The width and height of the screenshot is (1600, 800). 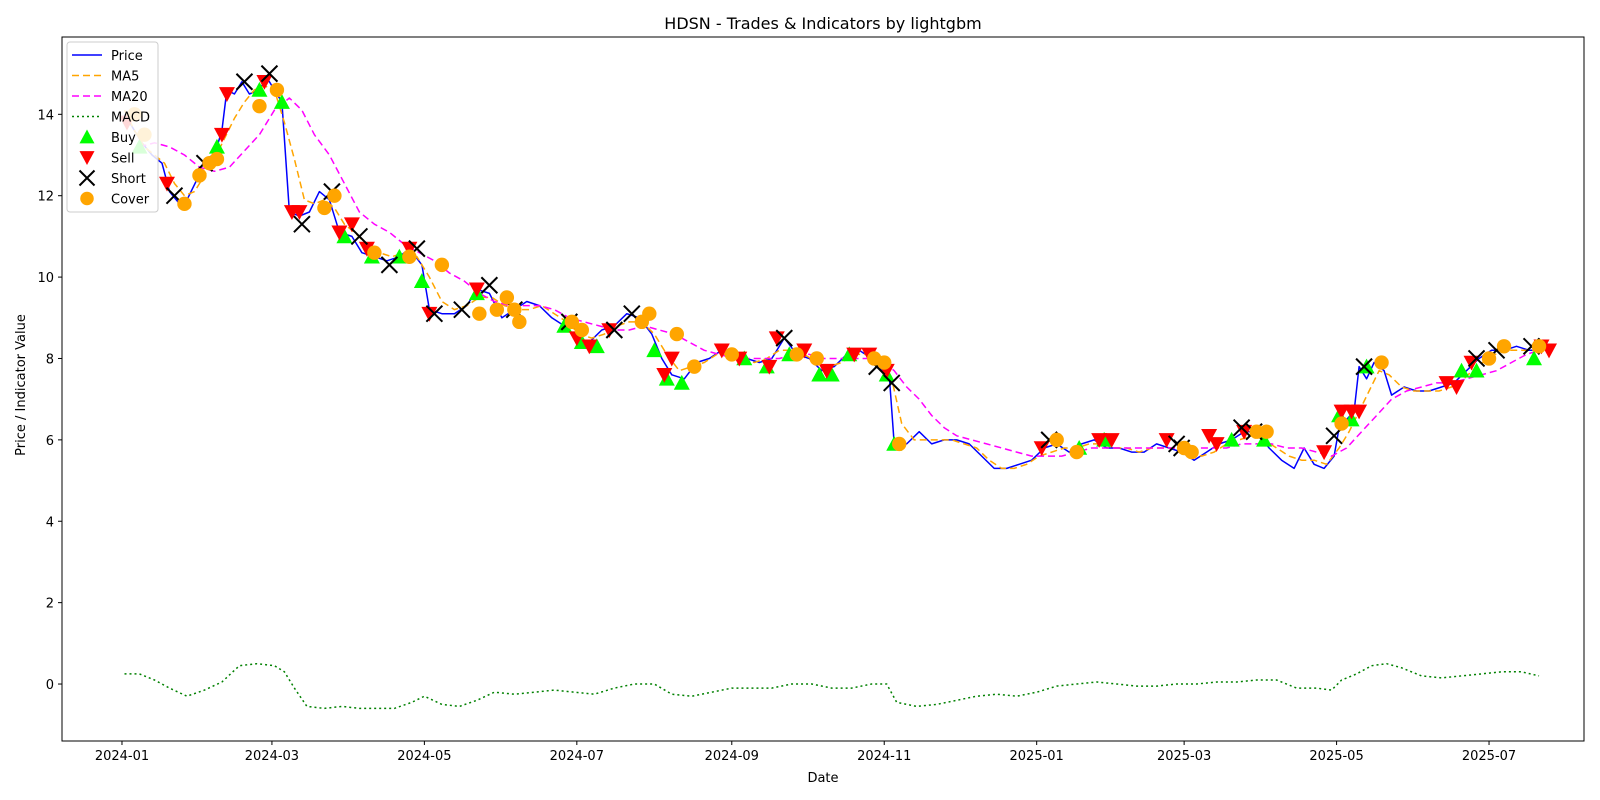 What do you see at coordinates (87, 198) in the screenshot?
I see `legend-symbol-cover` at bounding box center [87, 198].